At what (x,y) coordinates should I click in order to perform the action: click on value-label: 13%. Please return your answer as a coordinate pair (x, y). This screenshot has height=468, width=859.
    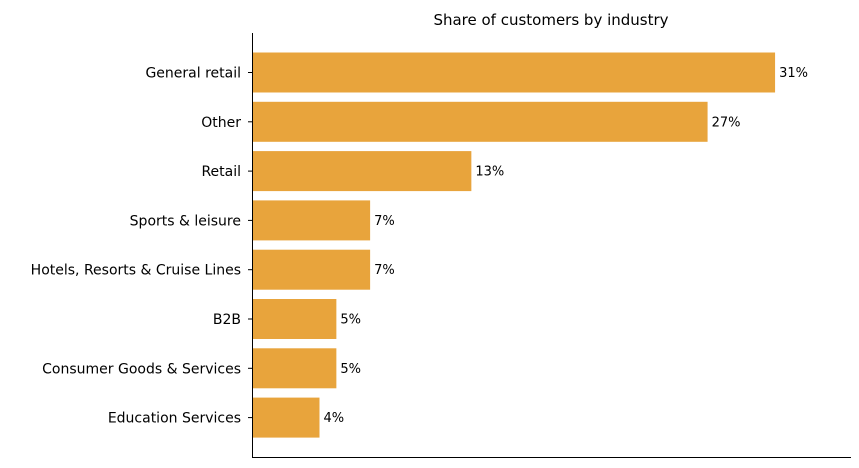
    Looking at the image, I should click on (489, 172).